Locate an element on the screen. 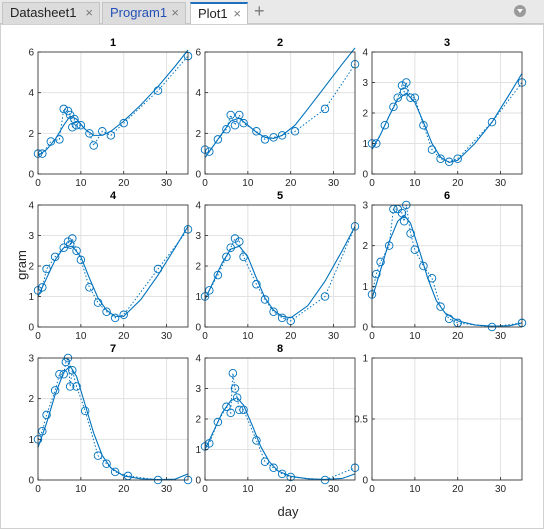 Image resolution: width=544 pixels, height=529 pixels. x-axis-label: day is located at coordinates (288, 511).